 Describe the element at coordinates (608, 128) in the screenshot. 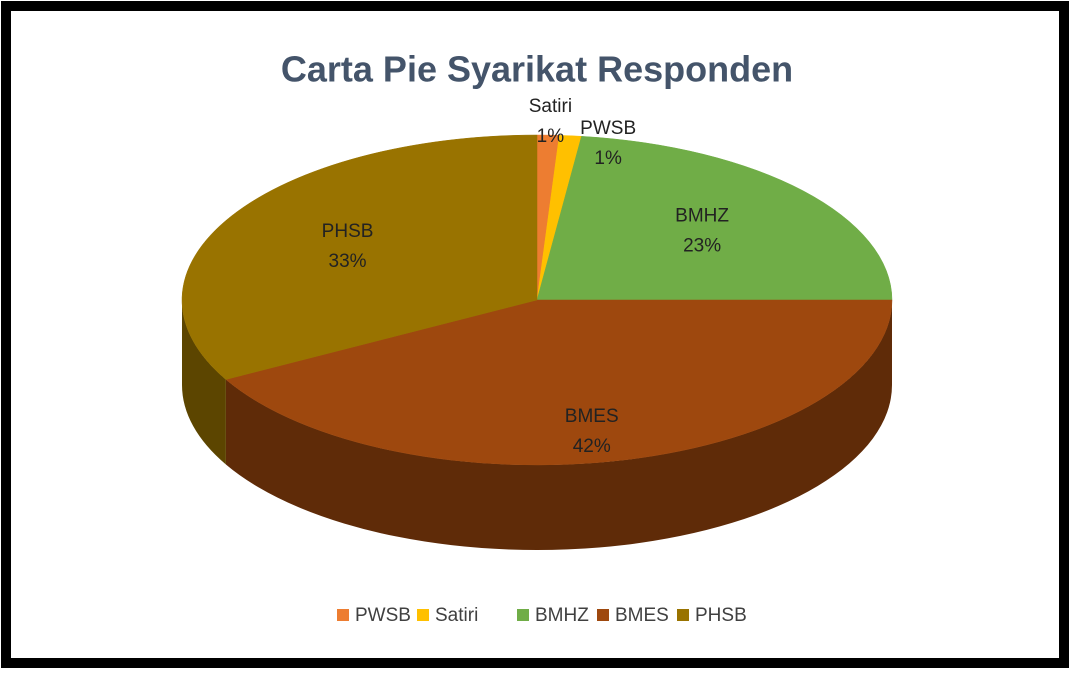

I see `data-label-name: PWSB` at that location.